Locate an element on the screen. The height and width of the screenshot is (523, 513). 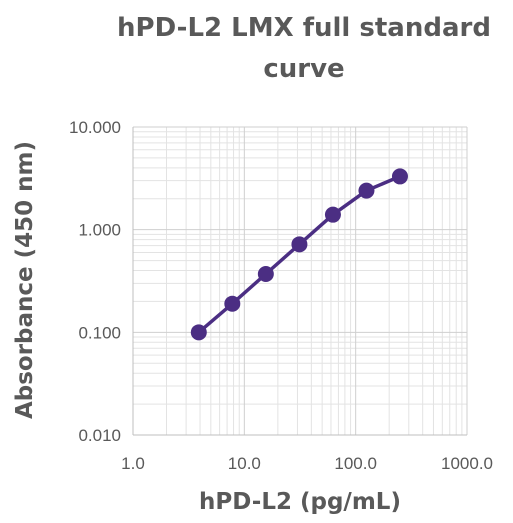
x-tick-label: 10.0 is located at coordinates (244, 463).